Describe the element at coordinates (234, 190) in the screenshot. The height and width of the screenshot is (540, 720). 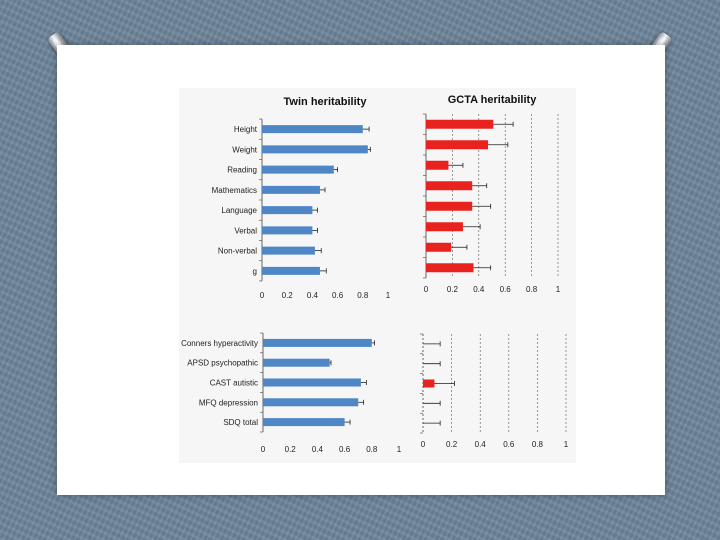
I see `category-label: Mathematics` at that location.